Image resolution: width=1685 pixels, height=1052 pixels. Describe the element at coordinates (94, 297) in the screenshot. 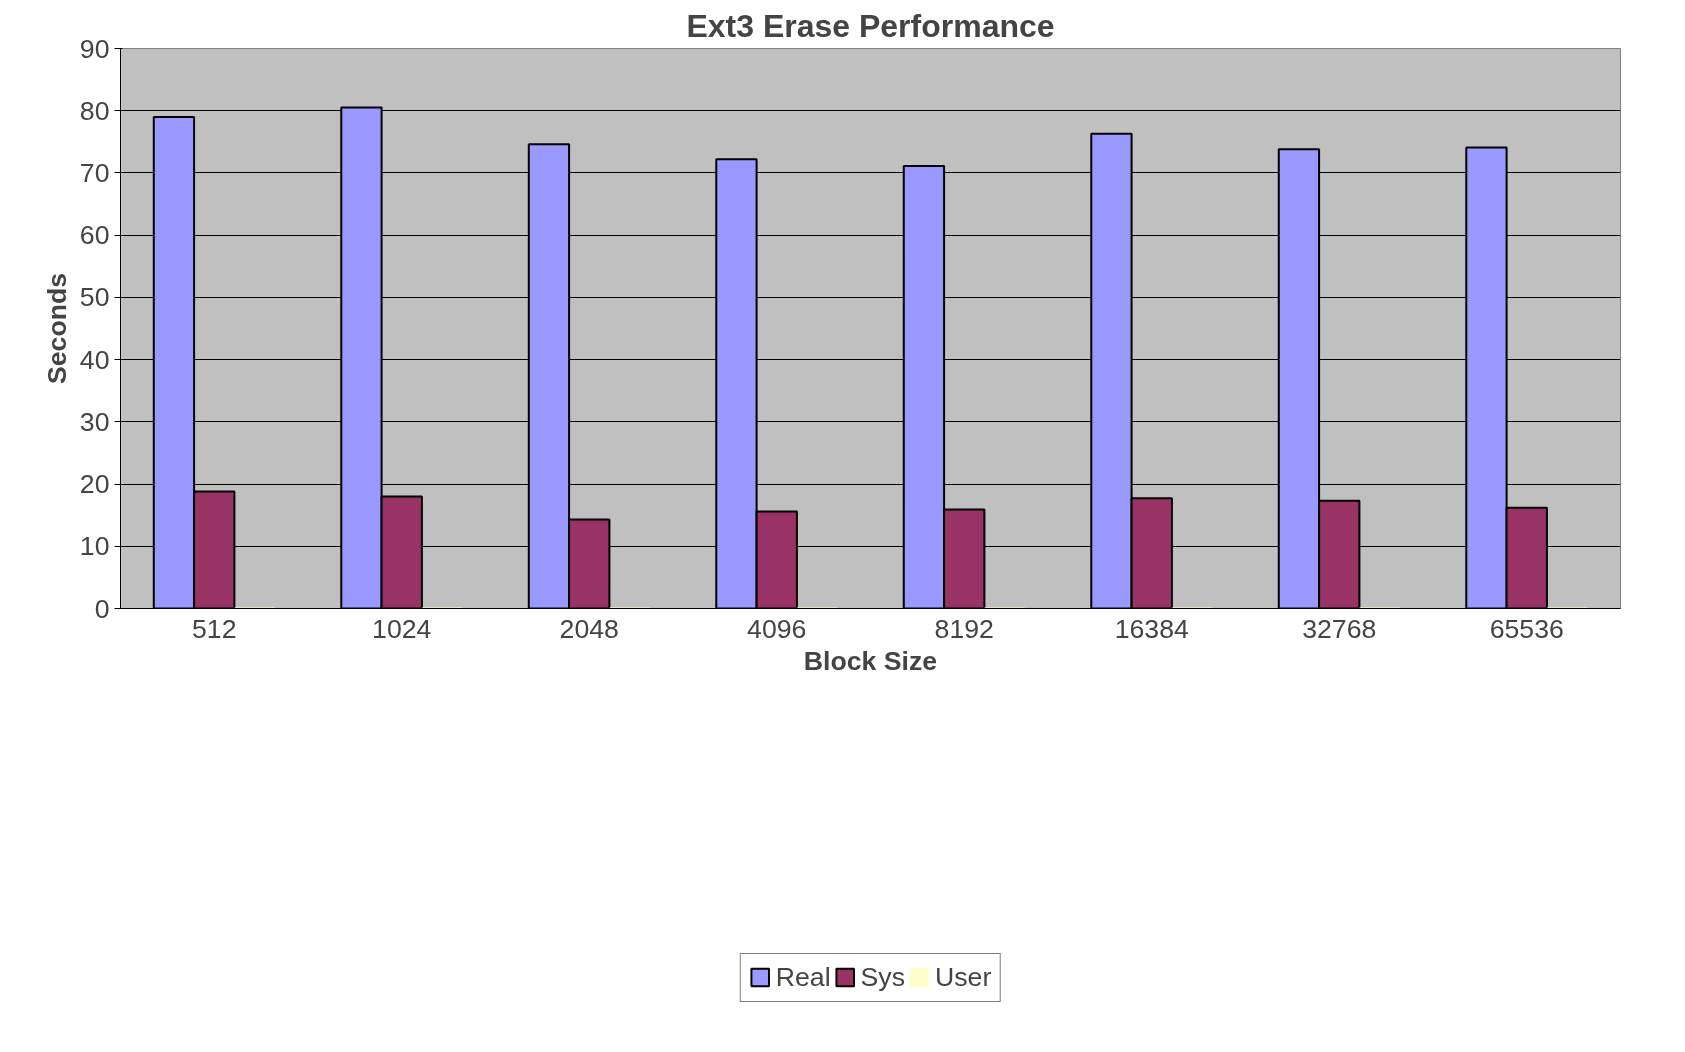

I see `y-tick-label: 50` at that location.